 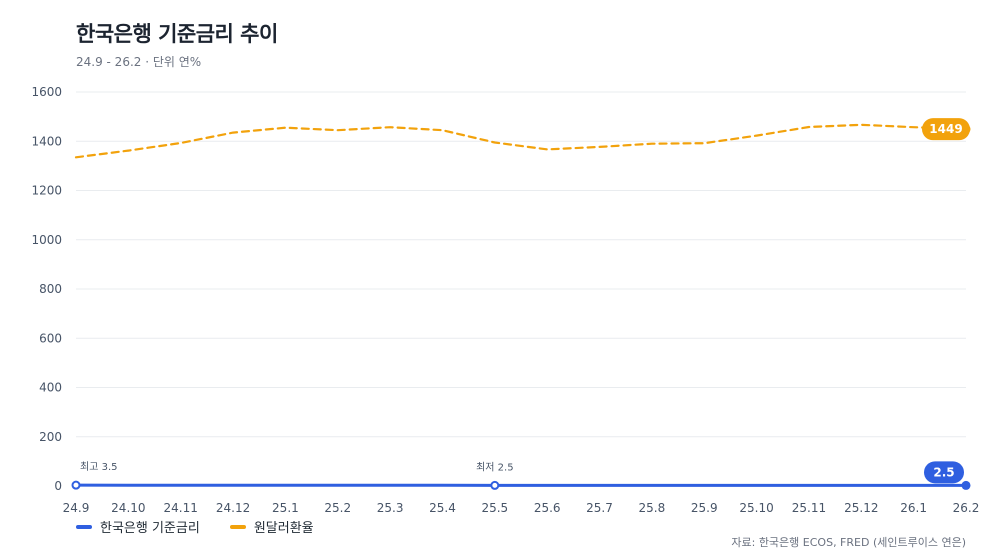 What do you see at coordinates (58, 486) in the screenshot?
I see `y-tick-label: 0` at bounding box center [58, 486].